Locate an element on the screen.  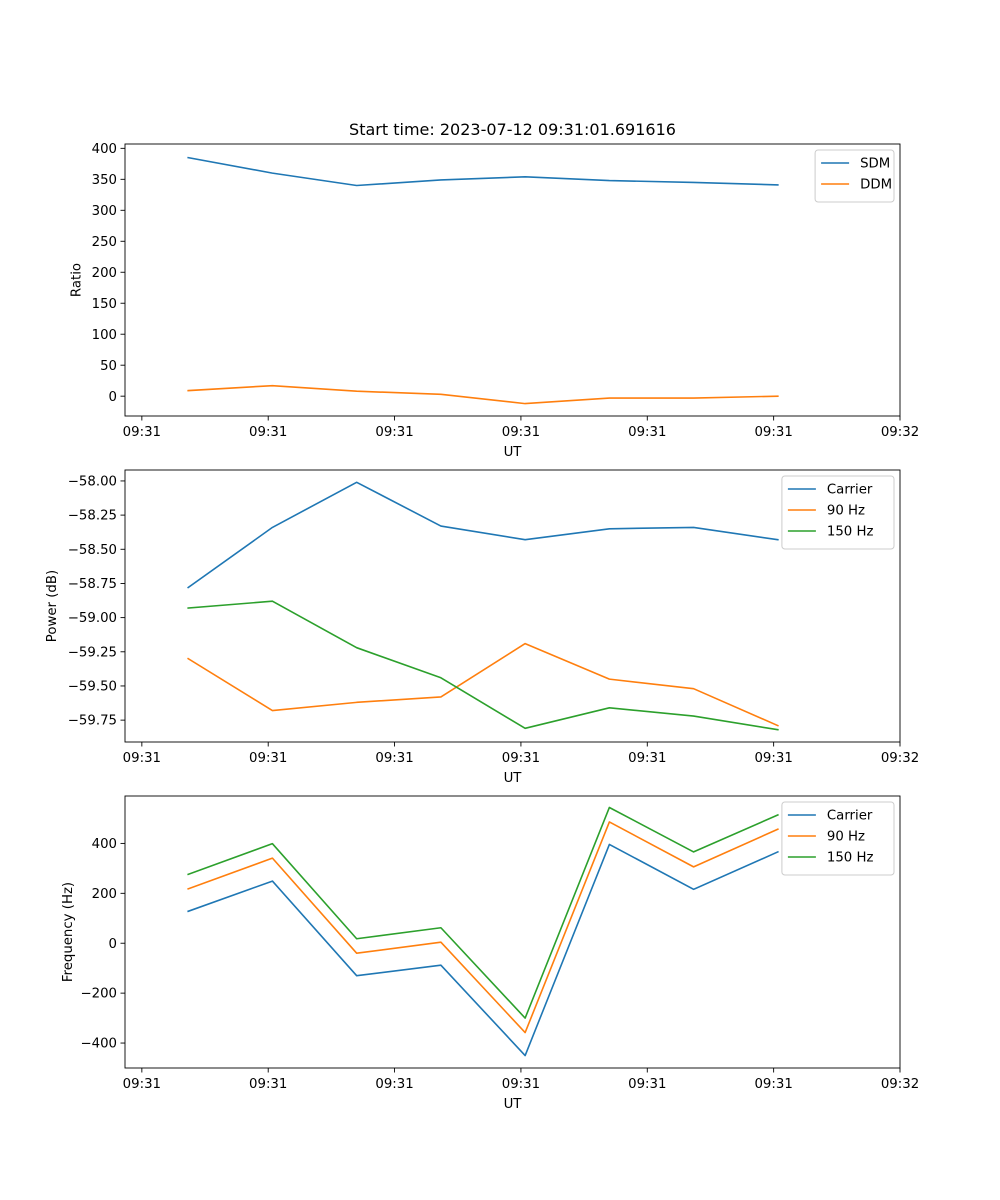
y-tick-label: 100 is located at coordinates (104, 335).